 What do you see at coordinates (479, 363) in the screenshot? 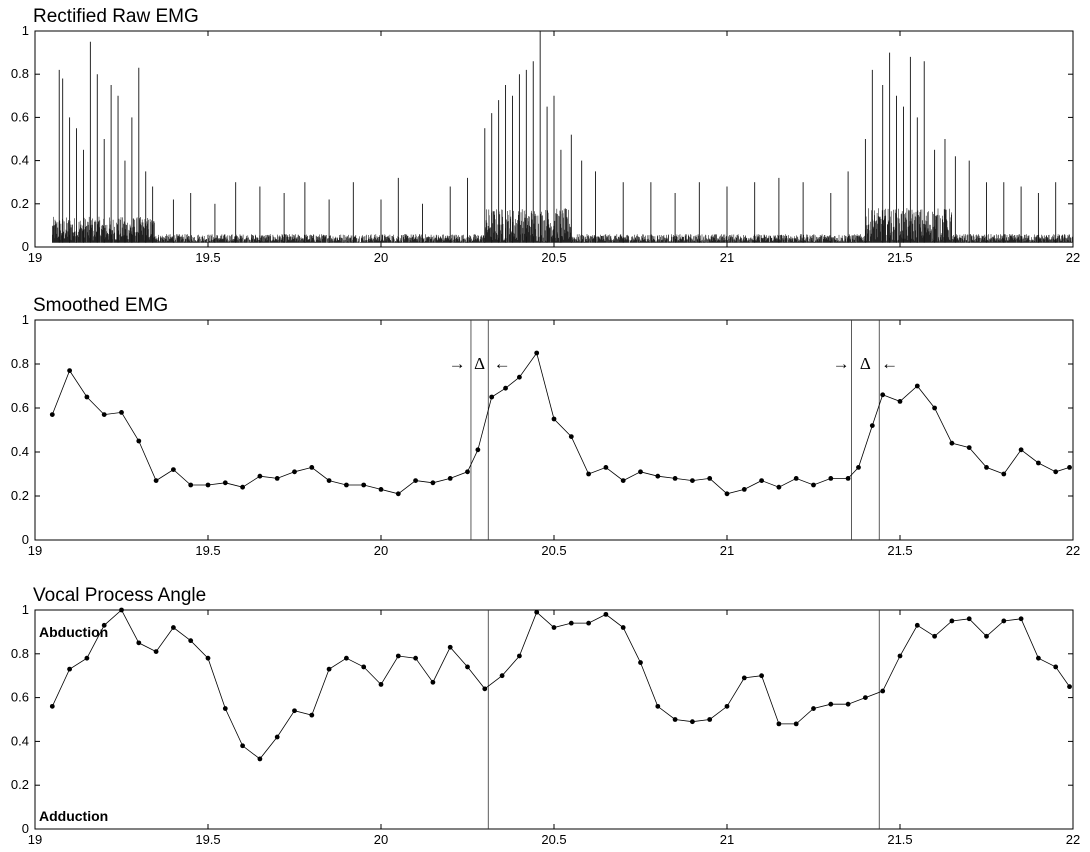
I see `delta-annotation: Δ` at bounding box center [479, 363].